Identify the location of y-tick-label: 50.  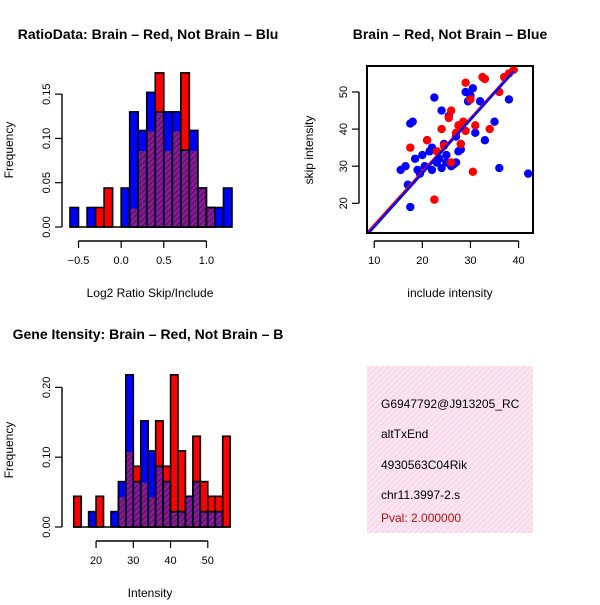
(344, 92).